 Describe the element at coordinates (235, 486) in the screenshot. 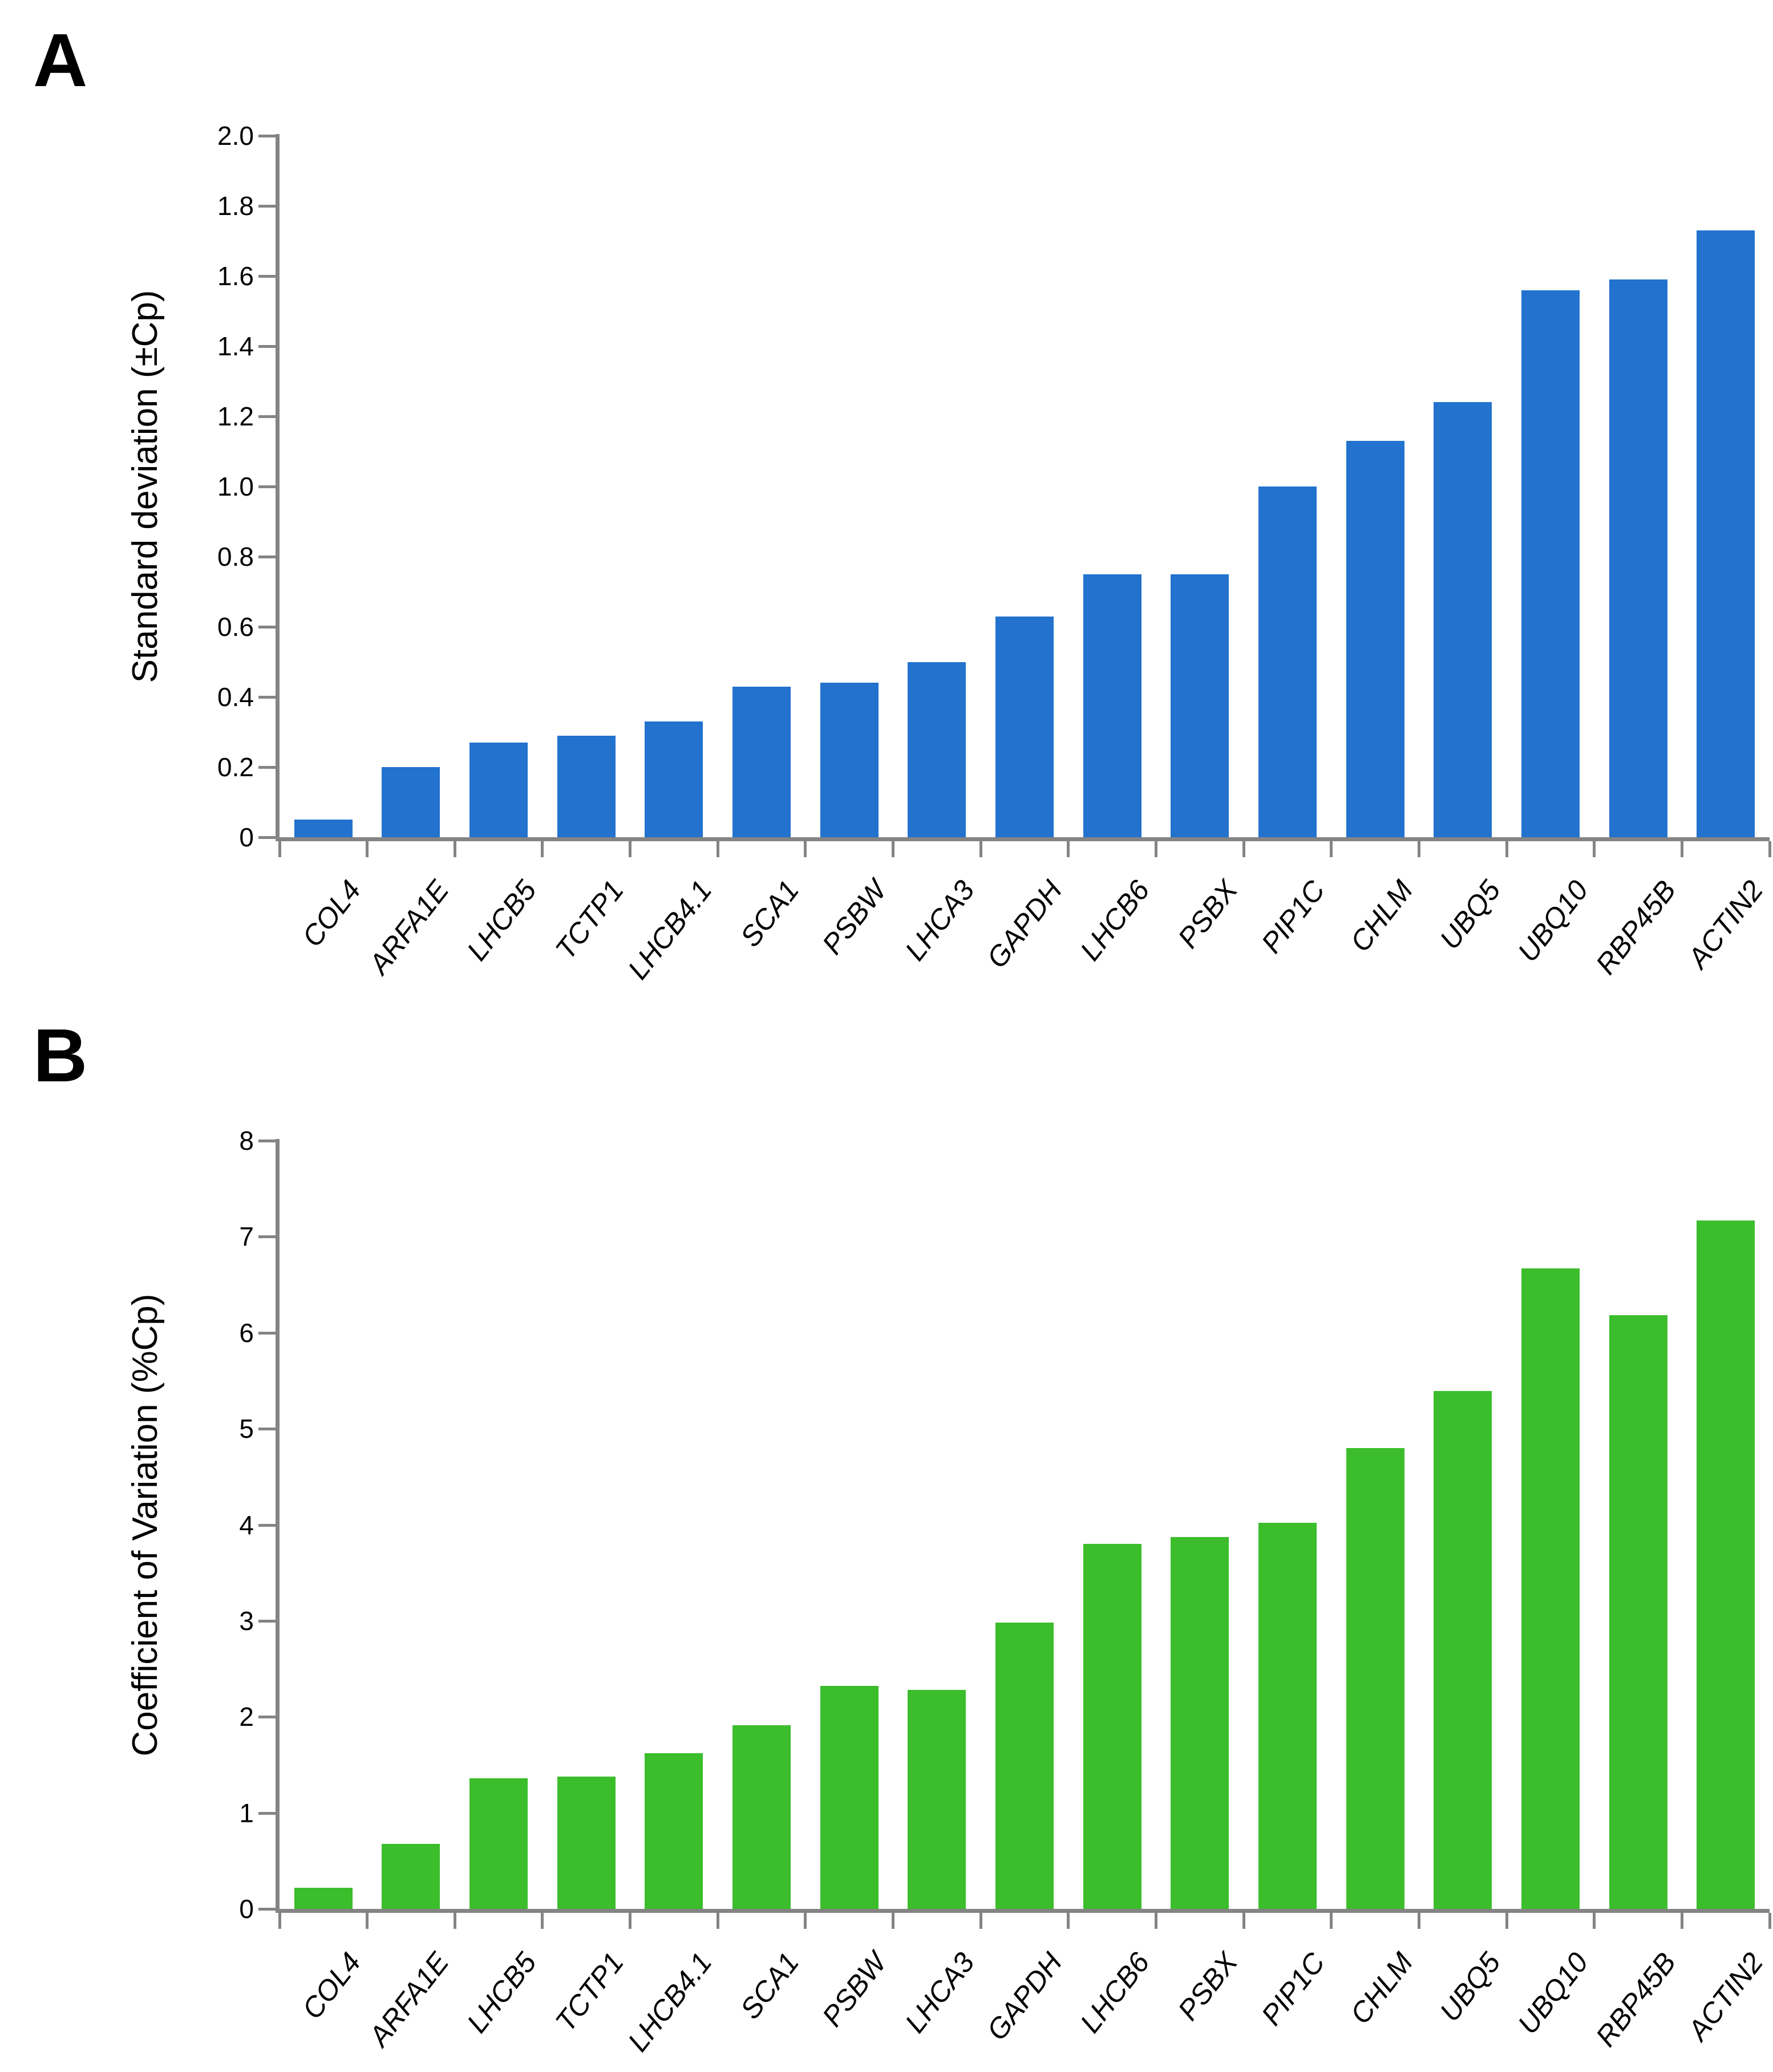

I see `y-tick-label: 1.0` at that location.